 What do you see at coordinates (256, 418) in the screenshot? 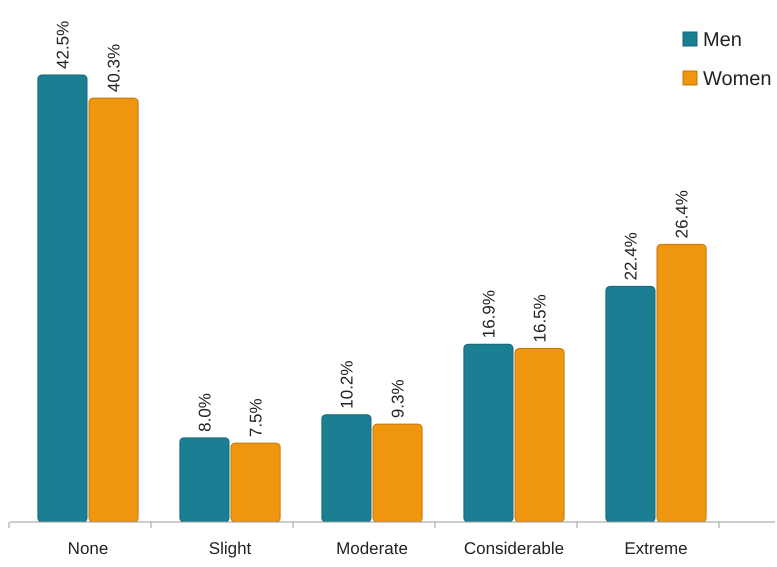
I see `data-label: 7.5%` at bounding box center [256, 418].